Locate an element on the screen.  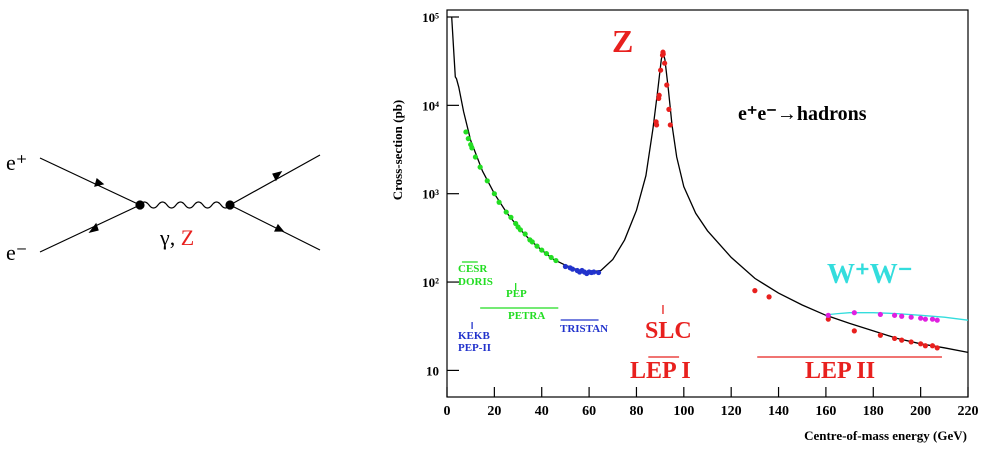
feynman-diagram is located at coordinates (180, 203).